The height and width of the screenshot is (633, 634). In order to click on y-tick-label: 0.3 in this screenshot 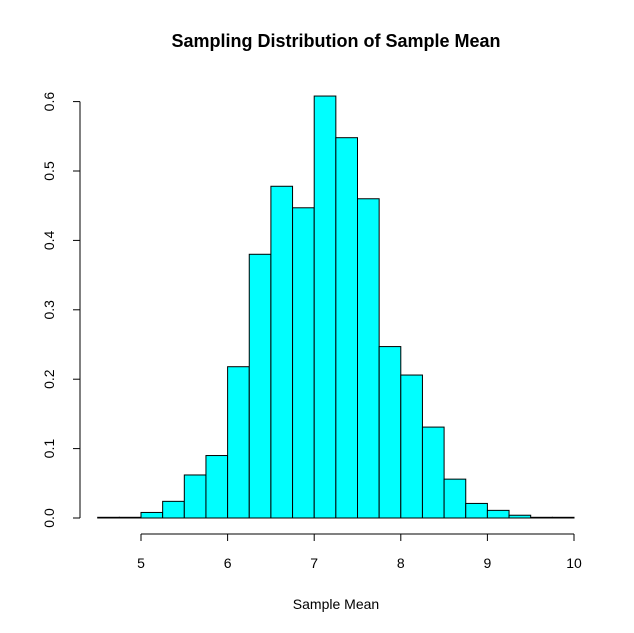, I will do `click(49, 310)`.